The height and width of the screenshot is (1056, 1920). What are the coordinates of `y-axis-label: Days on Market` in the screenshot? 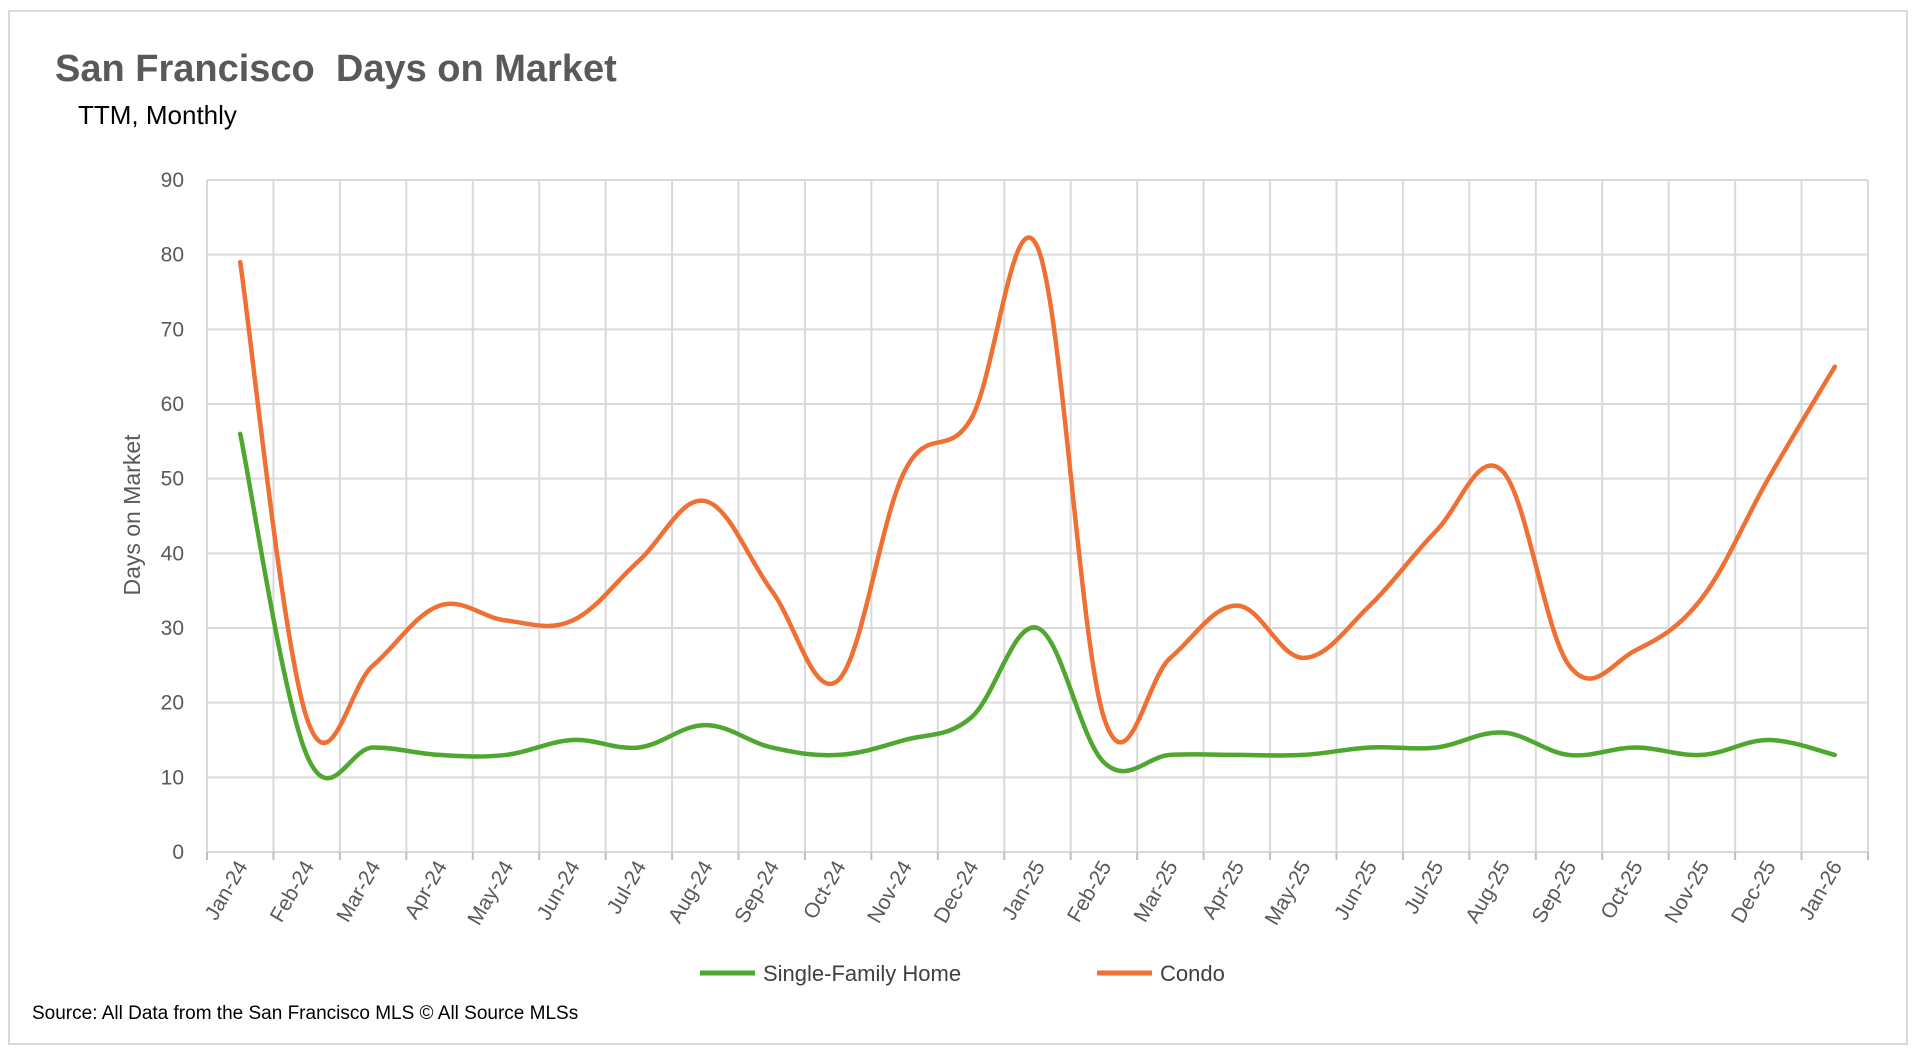 It's located at (132, 515).